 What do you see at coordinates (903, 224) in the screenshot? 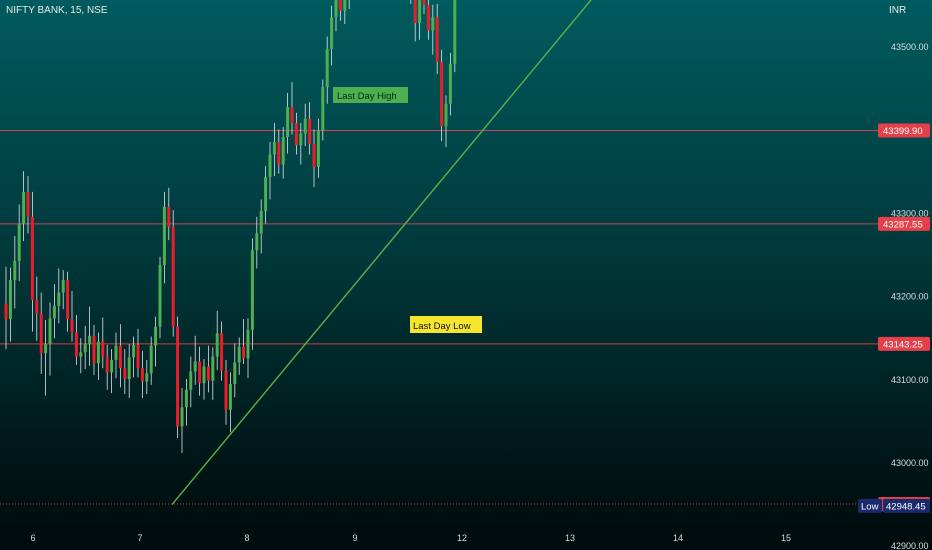
I see `level-price-label: 43287.55` at bounding box center [903, 224].